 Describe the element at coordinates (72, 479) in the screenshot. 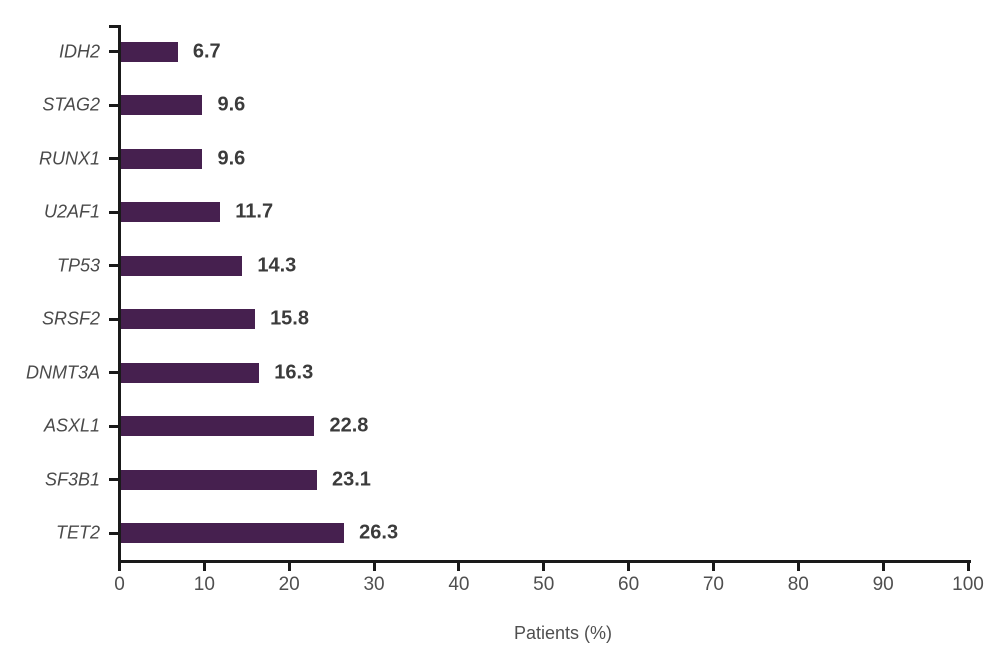

I see `category-label: SF3B1` at that location.